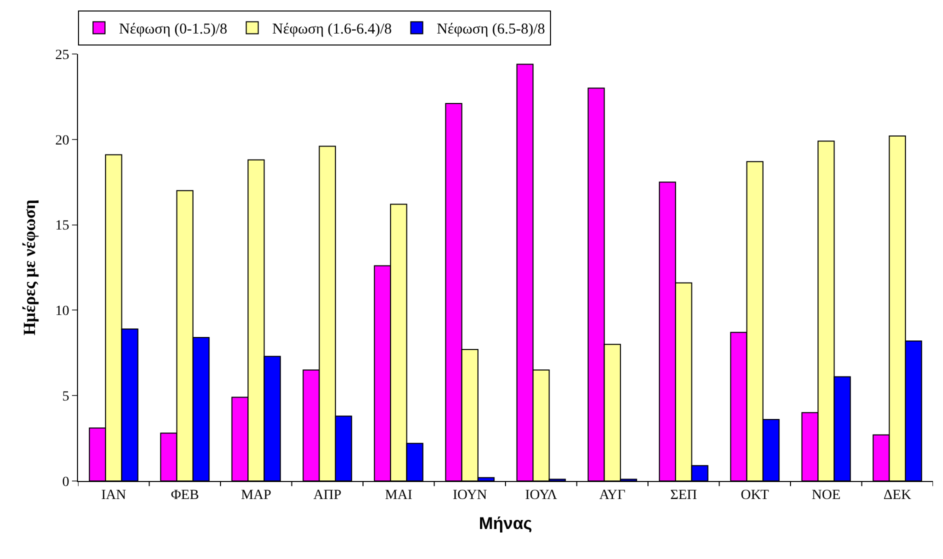 Image resolution: width=943 pixels, height=559 pixels. Describe the element at coordinates (66, 482) in the screenshot. I see `y-tick-label: 0` at that location.